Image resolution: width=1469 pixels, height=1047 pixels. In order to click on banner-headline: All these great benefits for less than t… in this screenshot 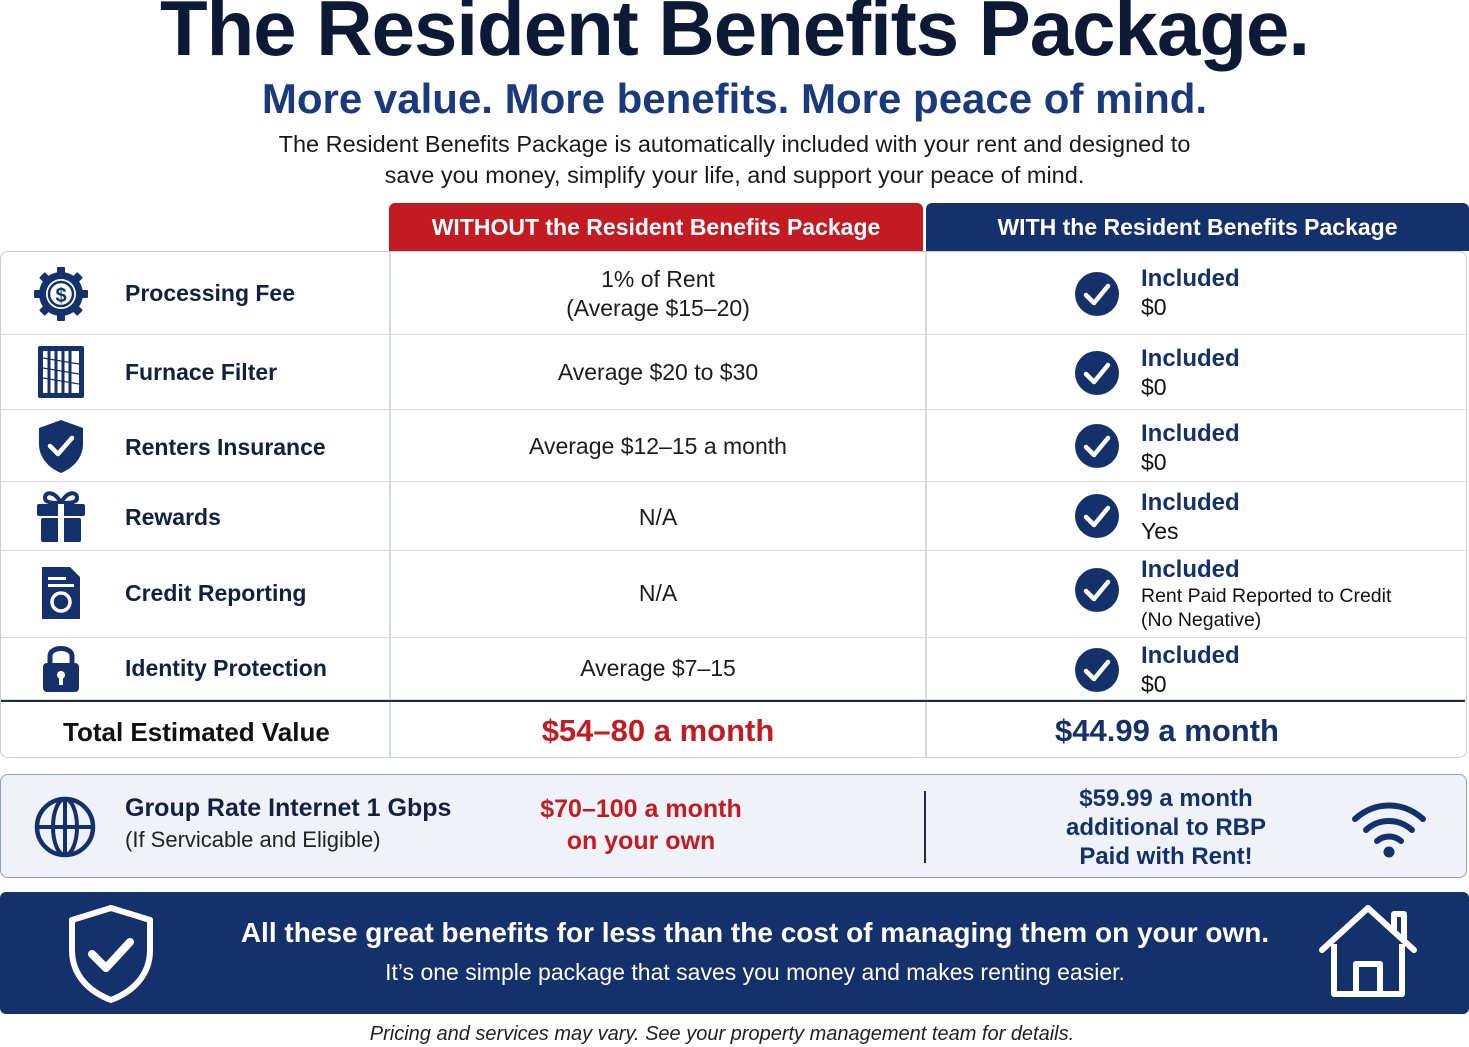, I will do `click(755, 932)`.